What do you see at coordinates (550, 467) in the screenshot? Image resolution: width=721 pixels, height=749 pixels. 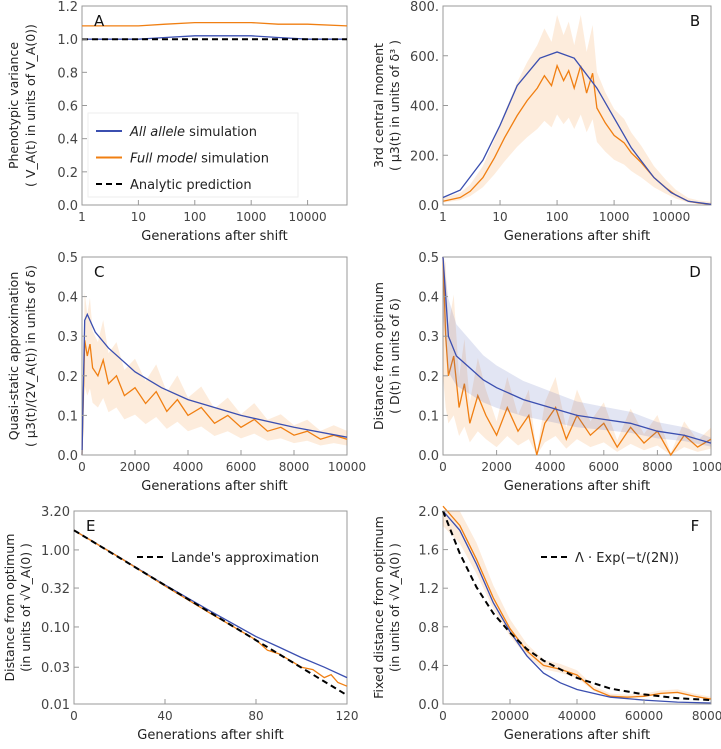 I see `x-tick-label: 4000` at bounding box center [550, 467].